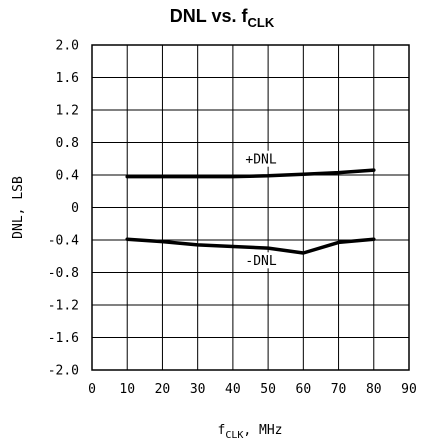 This screenshot has height=444, width=429. I want to click on x-tick-label: 30, so click(198, 389).